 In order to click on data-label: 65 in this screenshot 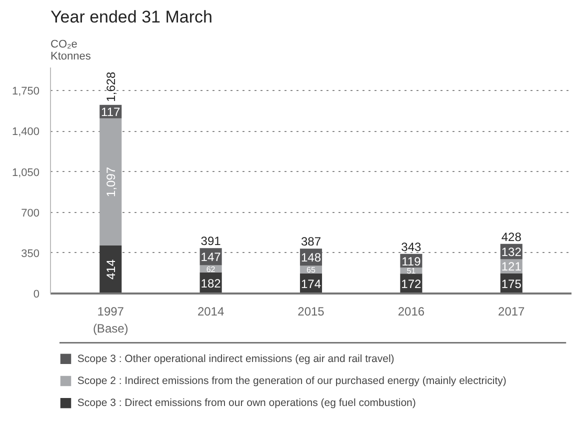, I will do `click(311, 270)`.